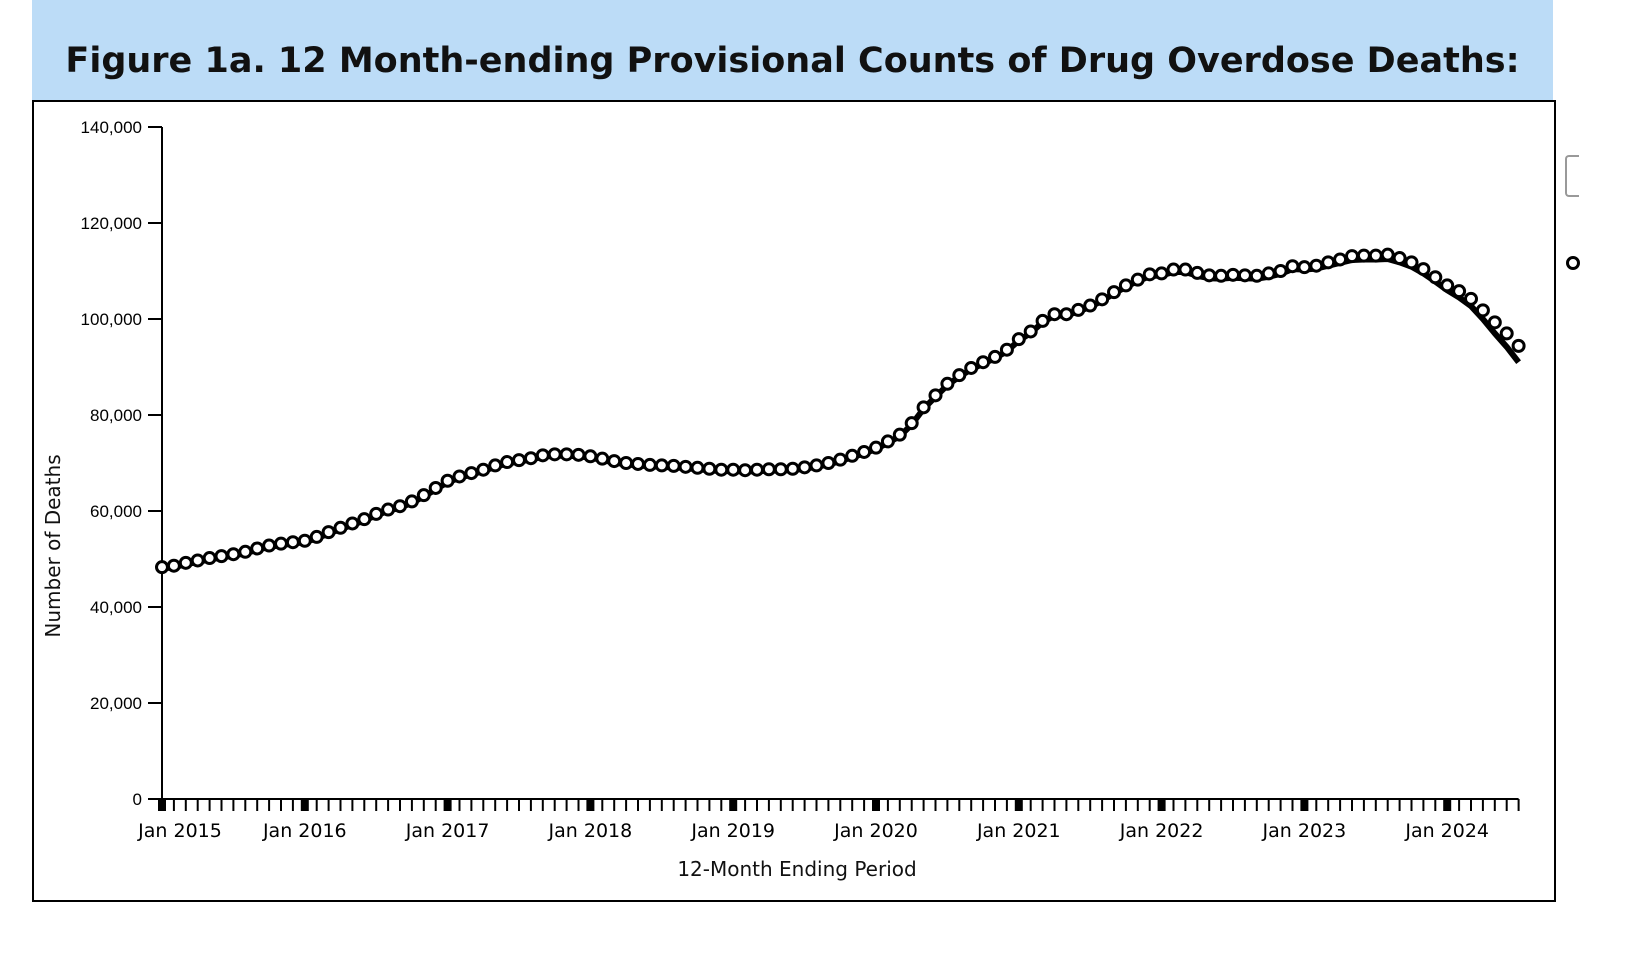  I want to click on x-tick-label: Jan 2021, so click(1018, 831).